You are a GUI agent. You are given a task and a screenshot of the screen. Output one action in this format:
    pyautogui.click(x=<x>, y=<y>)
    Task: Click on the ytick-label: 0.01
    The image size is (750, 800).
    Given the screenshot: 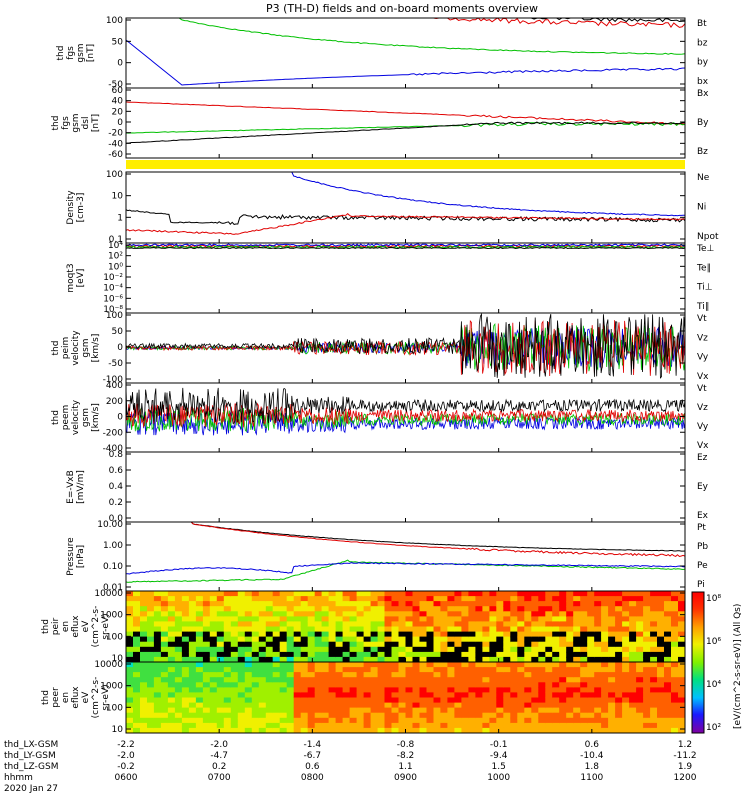 What is the action you would take?
    pyautogui.click(x=113, y=588)
    